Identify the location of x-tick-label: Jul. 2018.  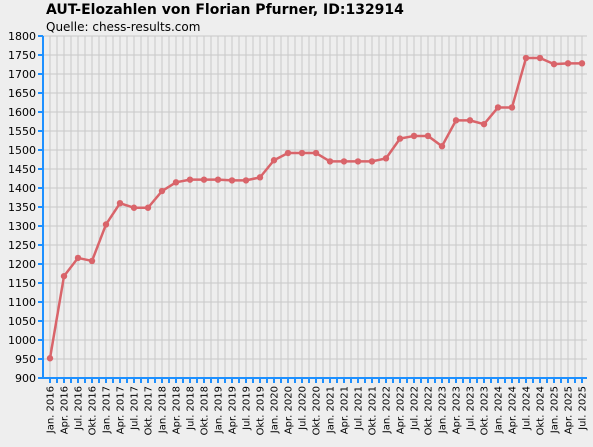
(191, 408).